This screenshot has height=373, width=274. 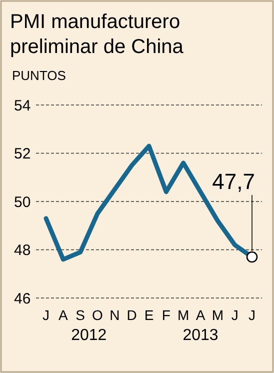 I want to click on x-tick-label: D, so click(x=131, y=315).